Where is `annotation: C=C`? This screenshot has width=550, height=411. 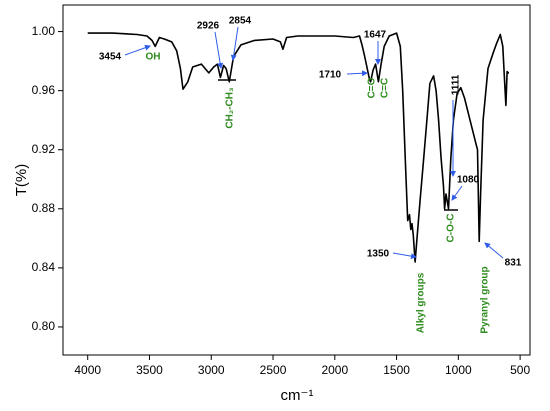
annotation: C=C is located at coordinates (385, 88).